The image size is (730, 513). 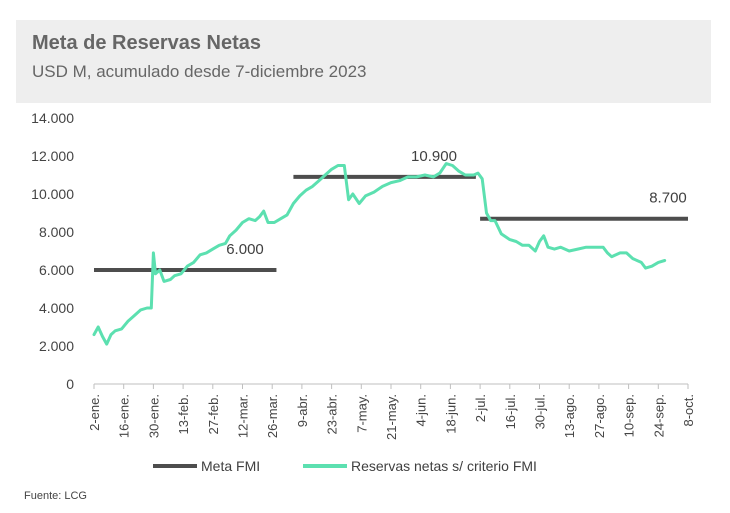 What do you see at coordinates (629, 415) in the screenshot?
I see `x-tick-label: 10-sep.` at bounding box center [629, 415].